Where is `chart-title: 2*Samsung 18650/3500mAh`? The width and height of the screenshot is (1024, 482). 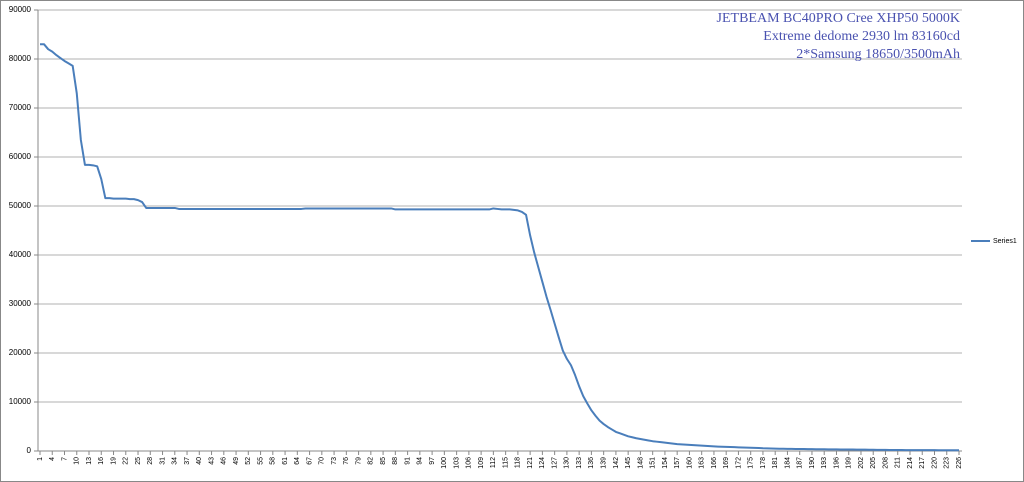
chart-title: 2*Samsung 18650/3500mAh is located at coordinates (878, 54).